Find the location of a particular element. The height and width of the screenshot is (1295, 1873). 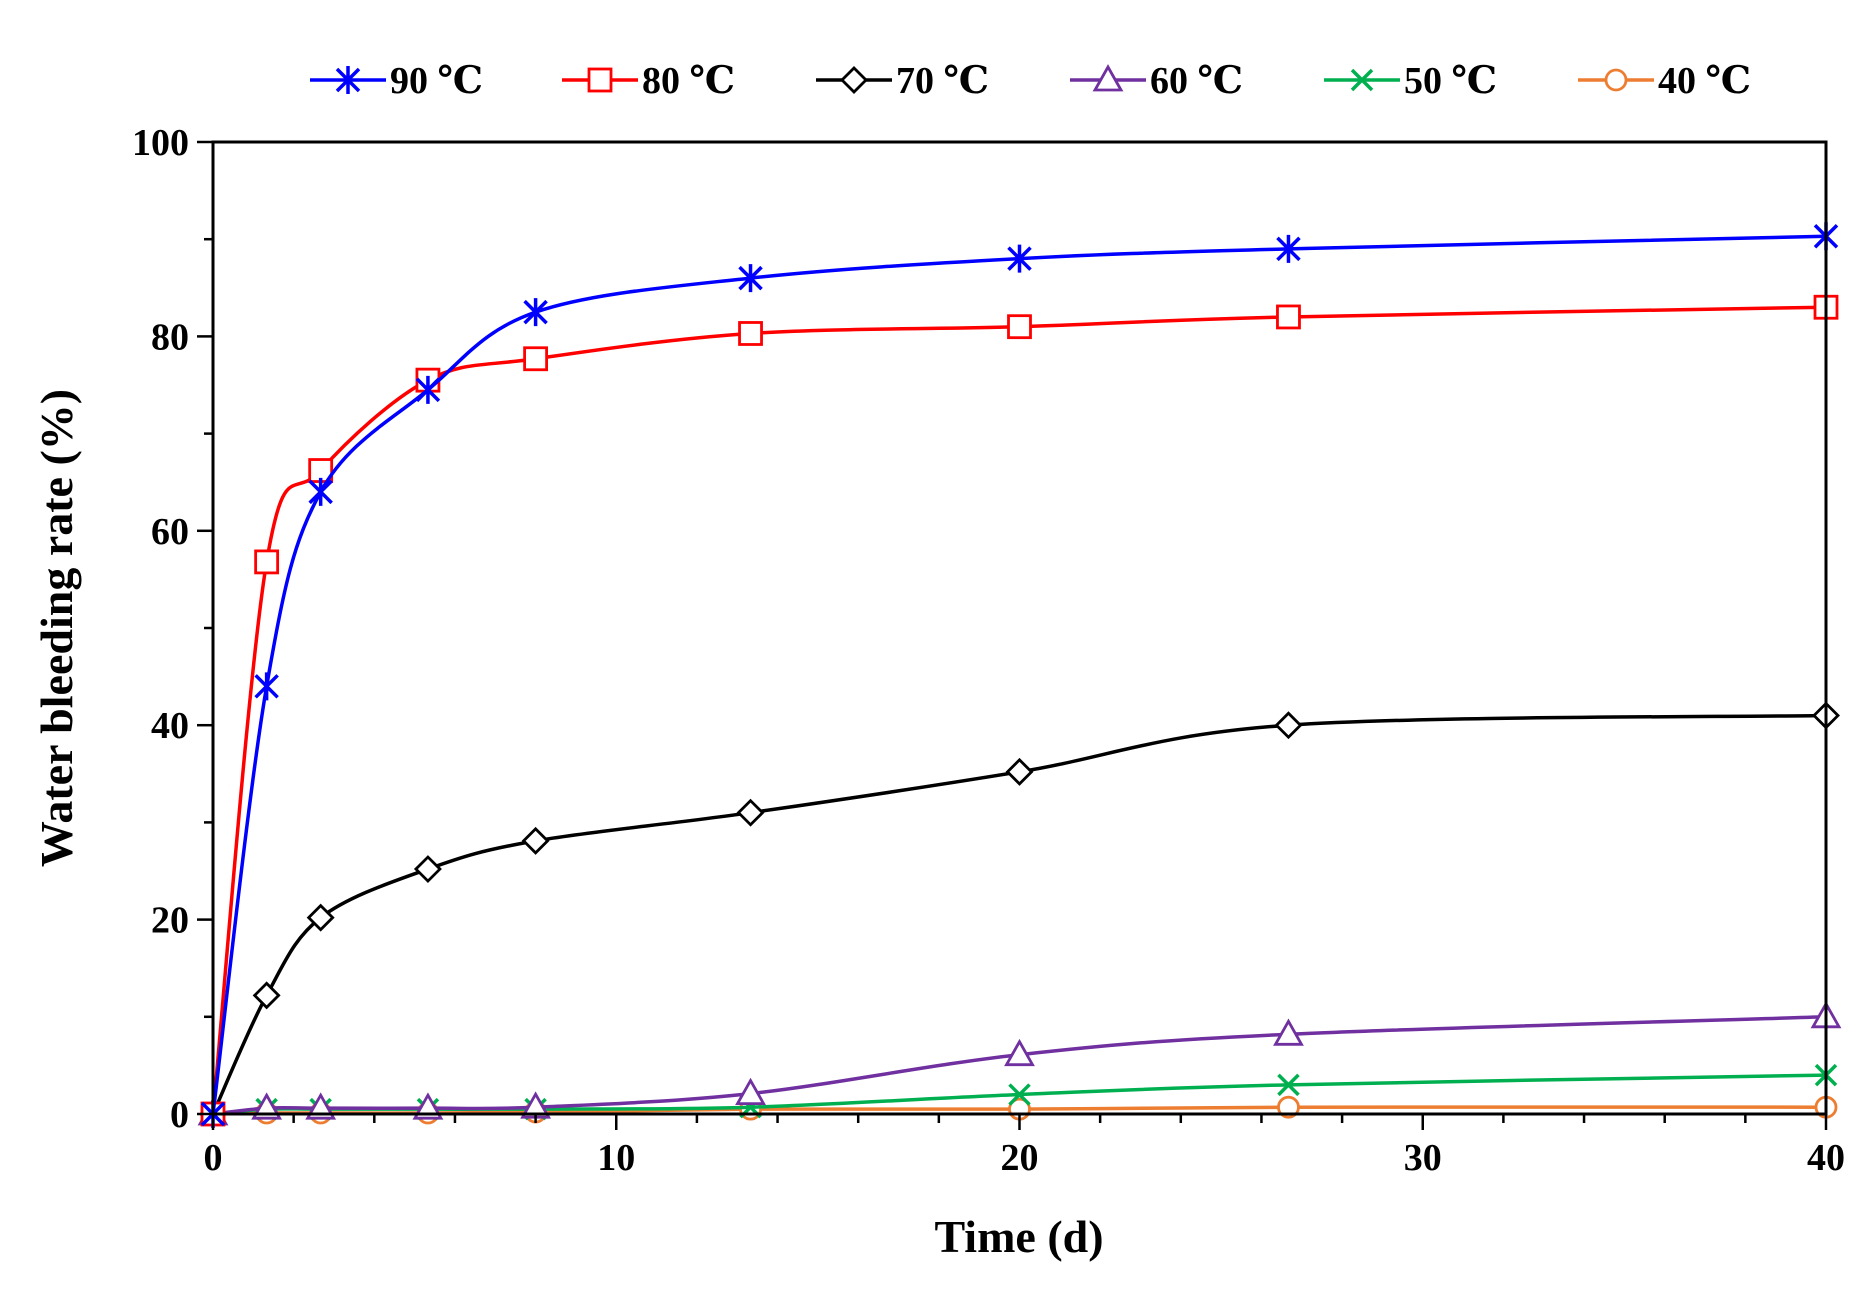

legend-entry: 80 ℃ is located at coordinates (648, 81).